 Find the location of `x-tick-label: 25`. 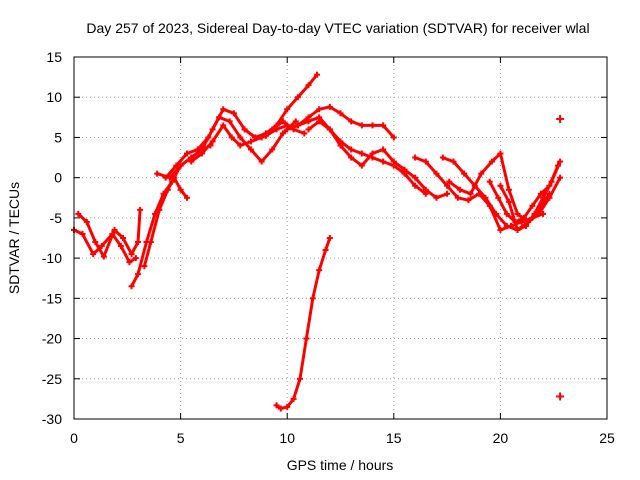

x-tick-label: 25 is located at coordinates (607, 438).